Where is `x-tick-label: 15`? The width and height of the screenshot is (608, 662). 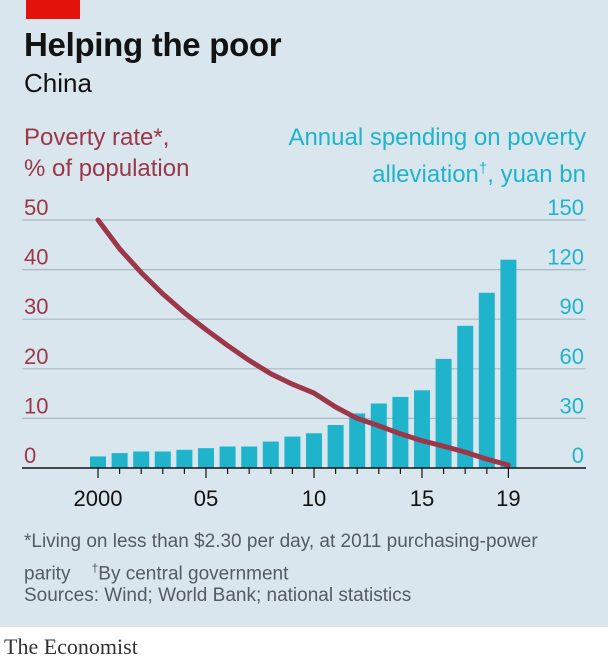
x-tick-label: 15 is located at coordinates (422, 498).